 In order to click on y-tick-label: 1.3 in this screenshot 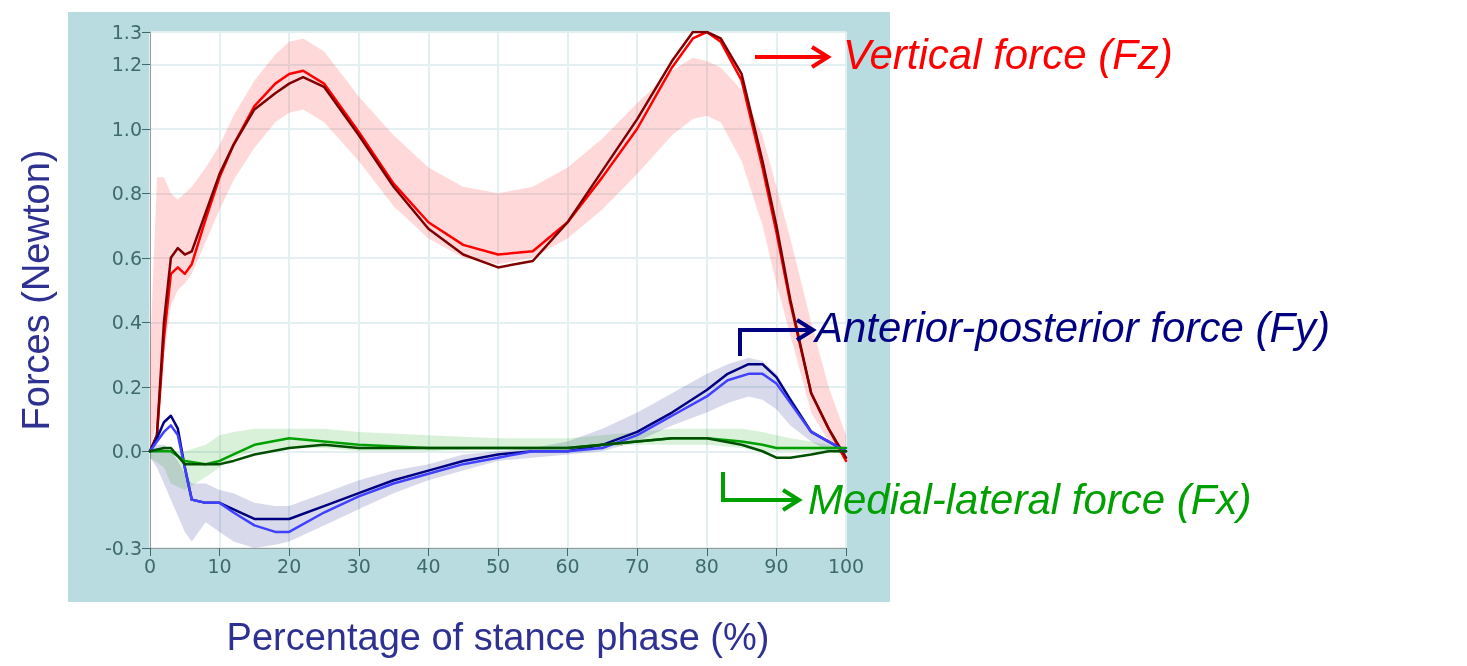, I will do `click(126, 32)`.